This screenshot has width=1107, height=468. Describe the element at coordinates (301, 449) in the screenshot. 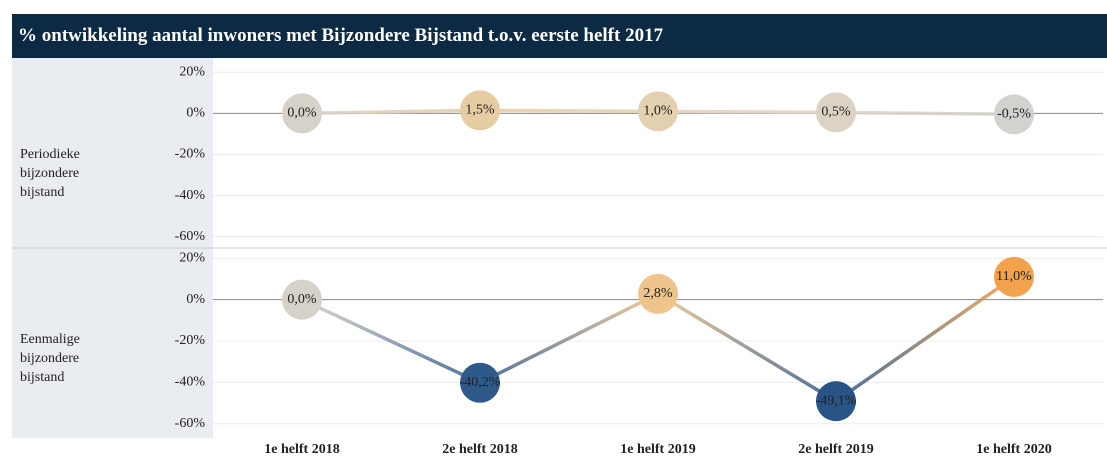

I see `x-tick-label: 1e helft 2018` at that location.